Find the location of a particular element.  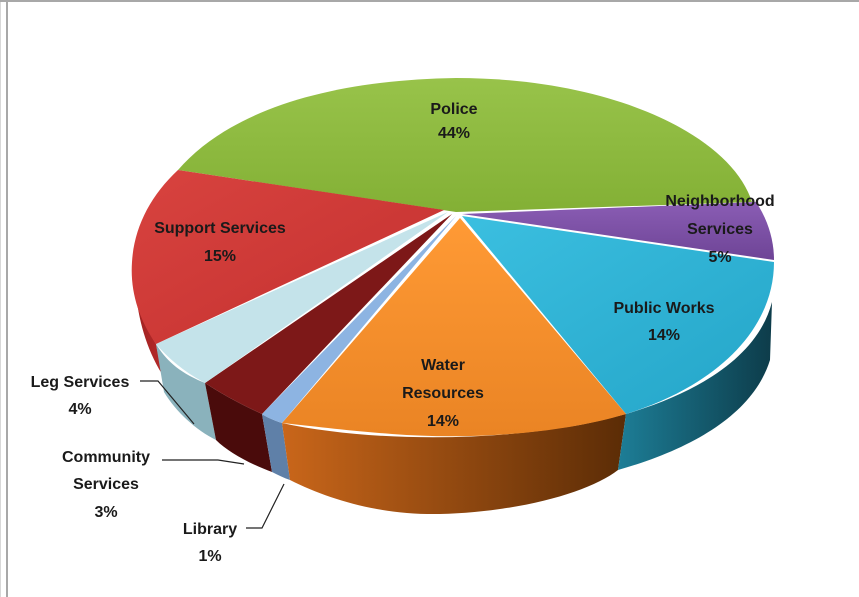

slice-side-support is located at coordinates (147, 318).